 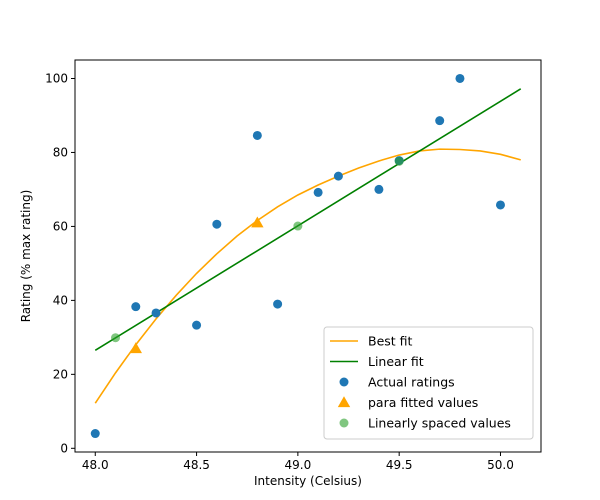 I want to click on y-axis-label: Rating (% max rating), so click(x=26, y=256).